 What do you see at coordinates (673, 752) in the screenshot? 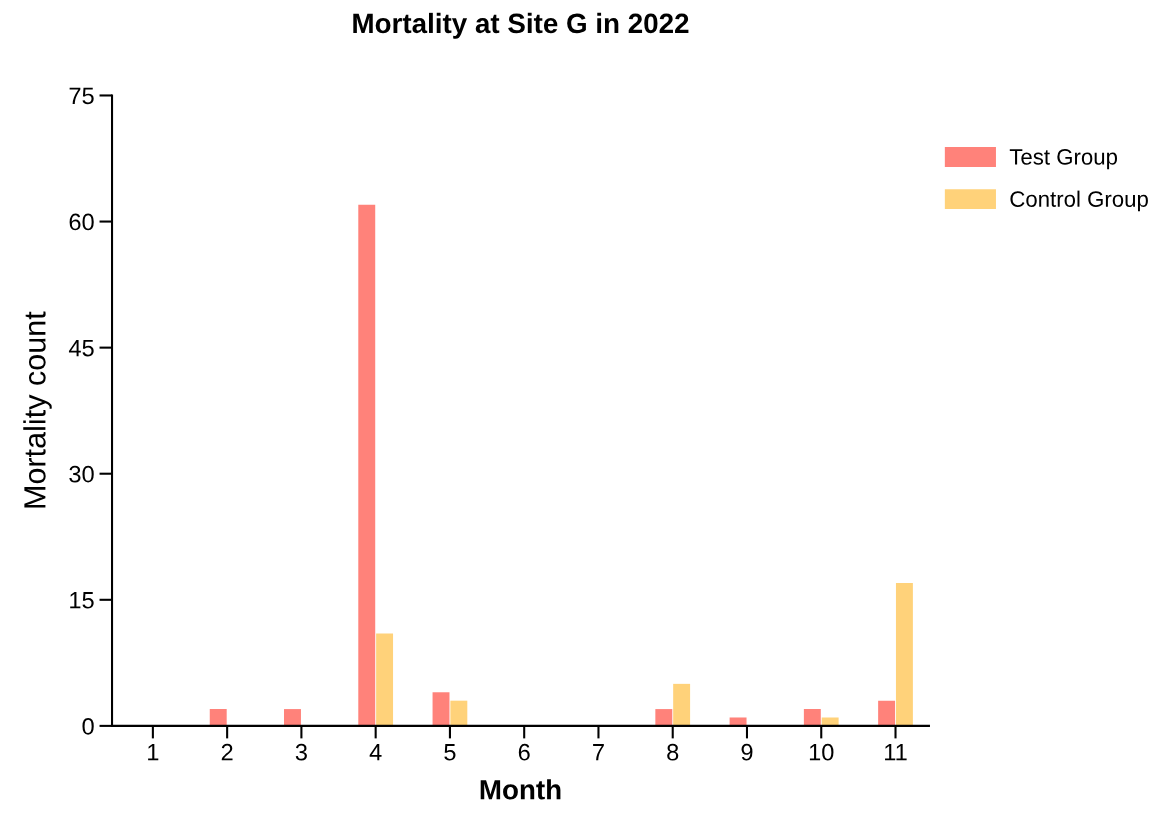
I see `x-tick-label: 8` at bounding box center [673, 752].